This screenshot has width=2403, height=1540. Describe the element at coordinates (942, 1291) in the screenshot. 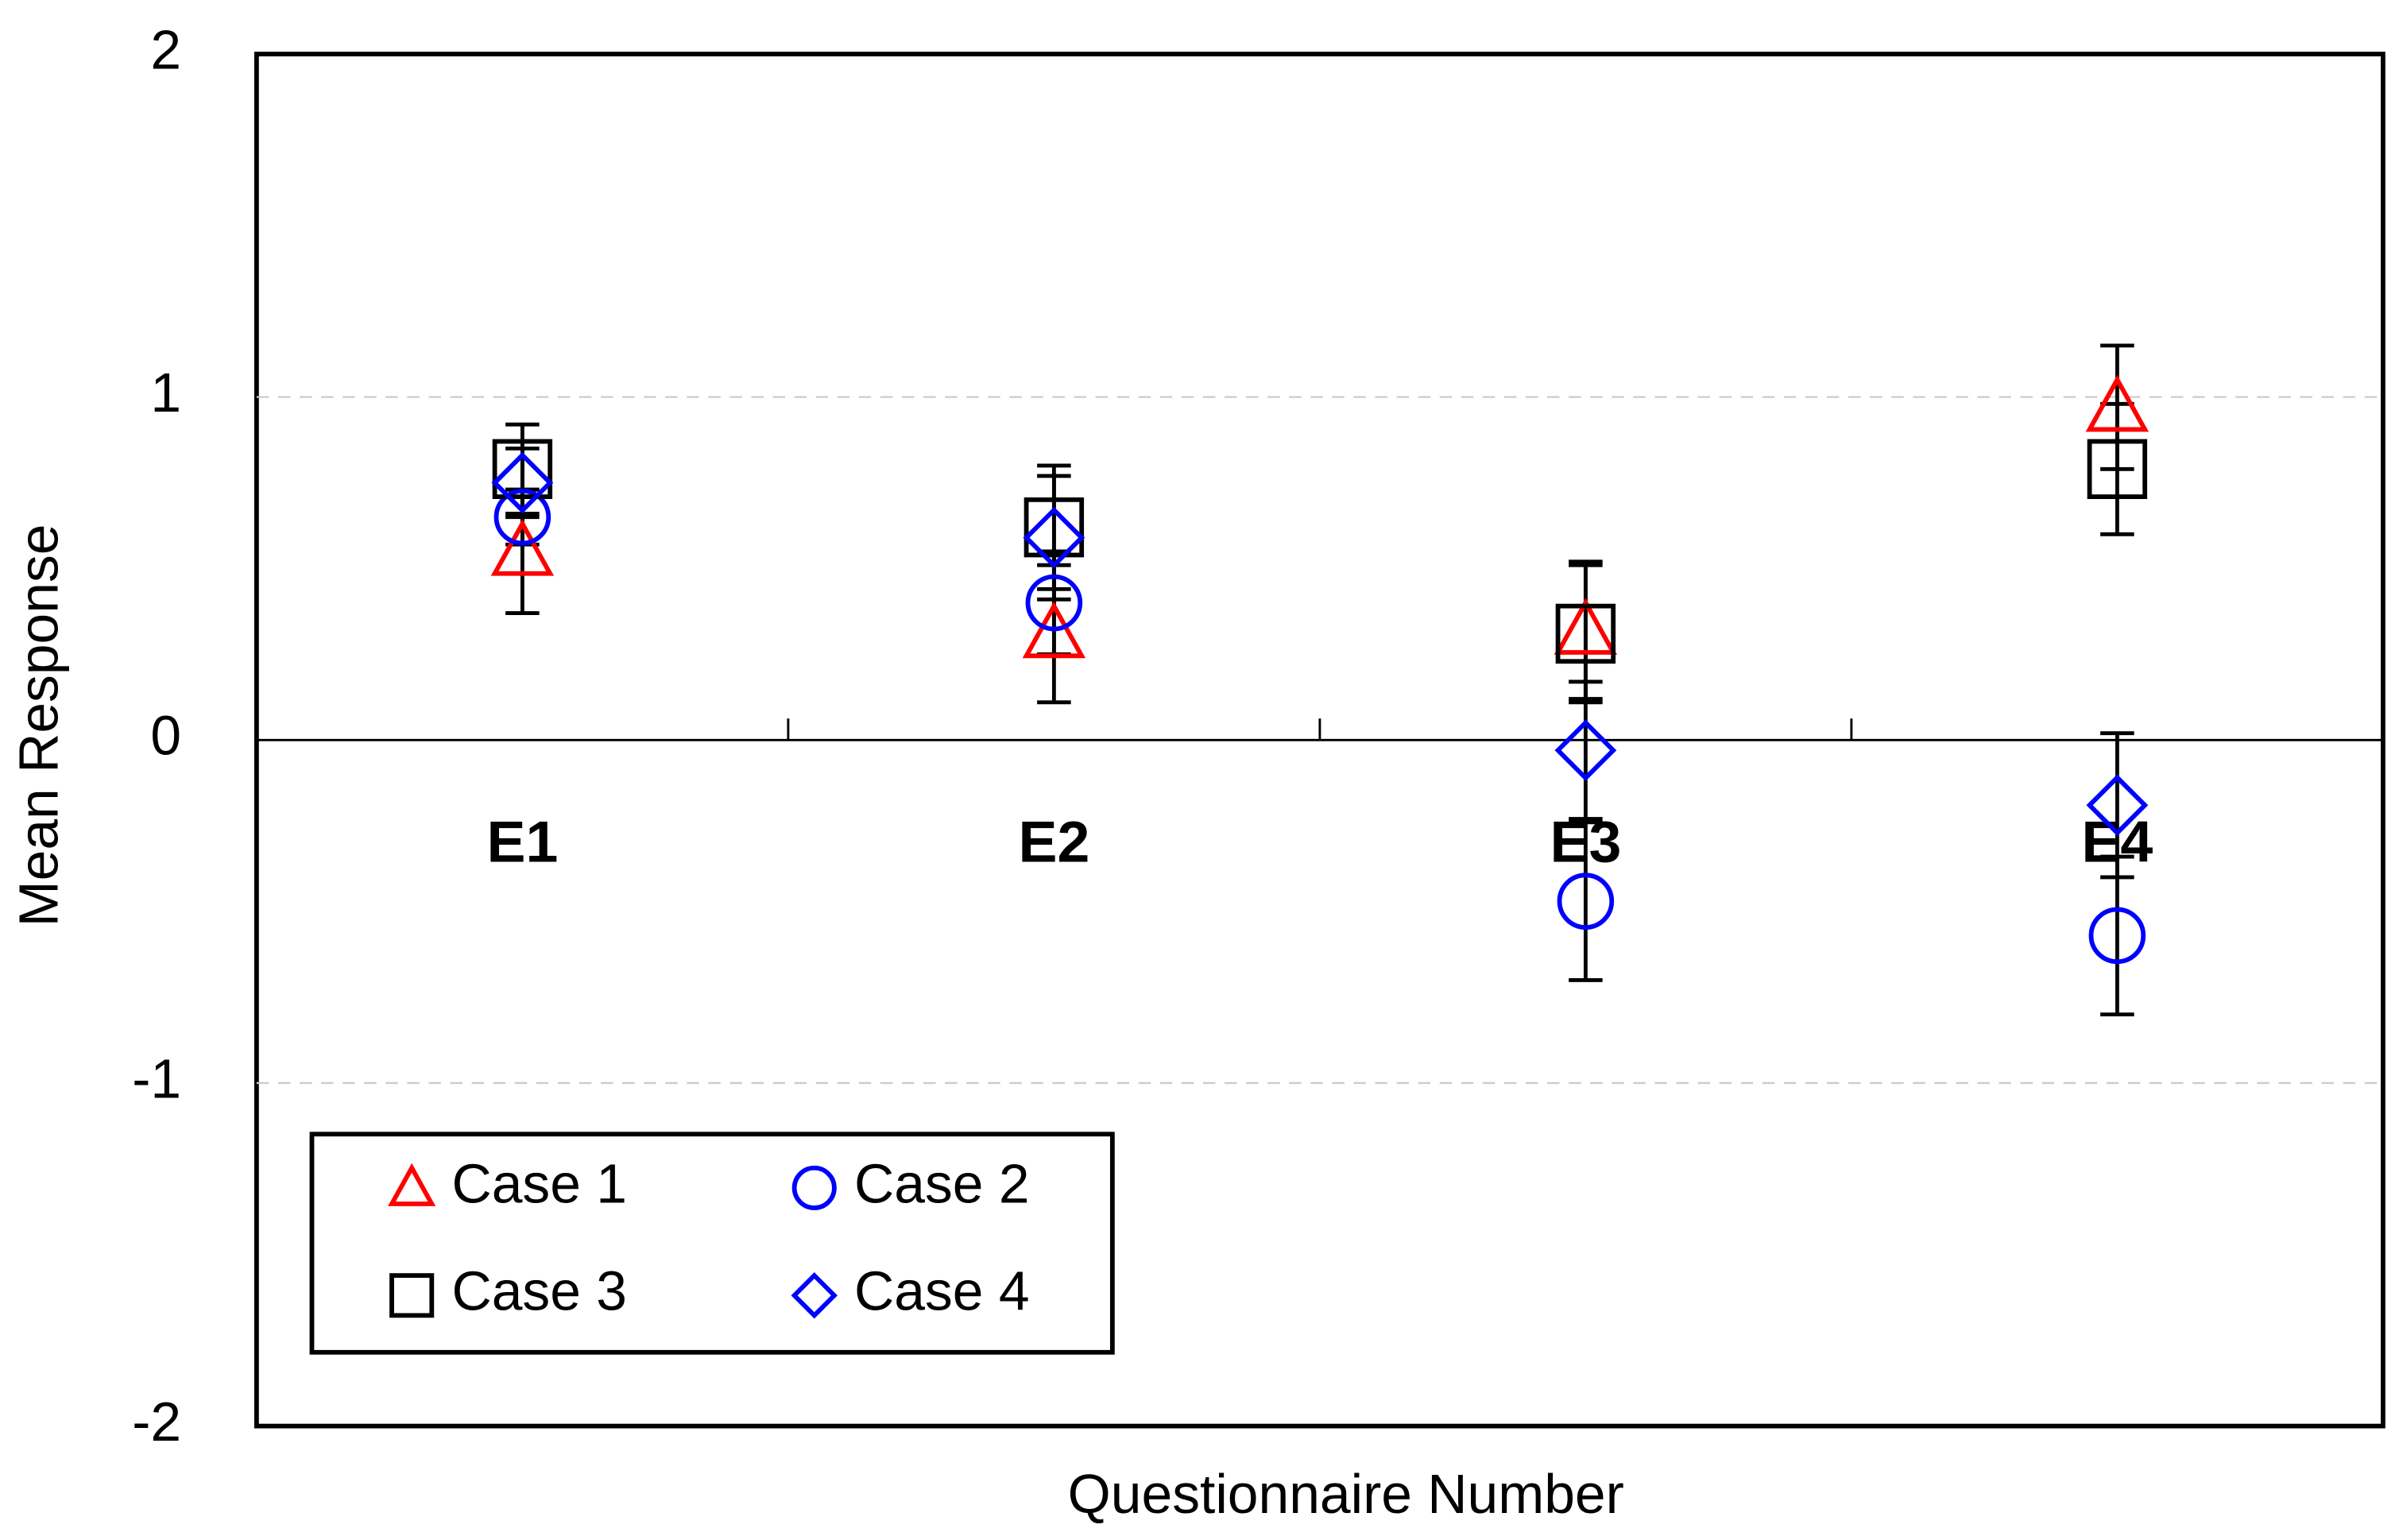

I see `legend-label: Case 4` at that location.